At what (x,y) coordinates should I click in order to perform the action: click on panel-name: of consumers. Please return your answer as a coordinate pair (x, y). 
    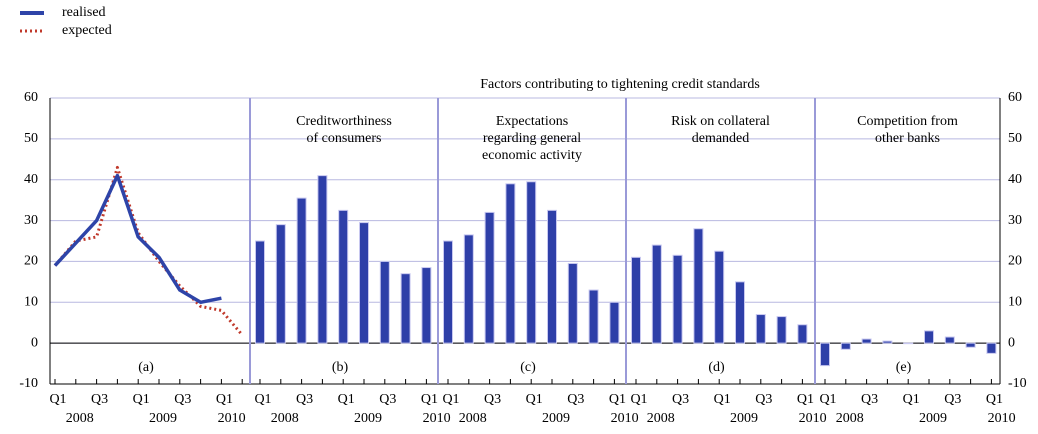
    Looking at the image, I should click on (343, 138).